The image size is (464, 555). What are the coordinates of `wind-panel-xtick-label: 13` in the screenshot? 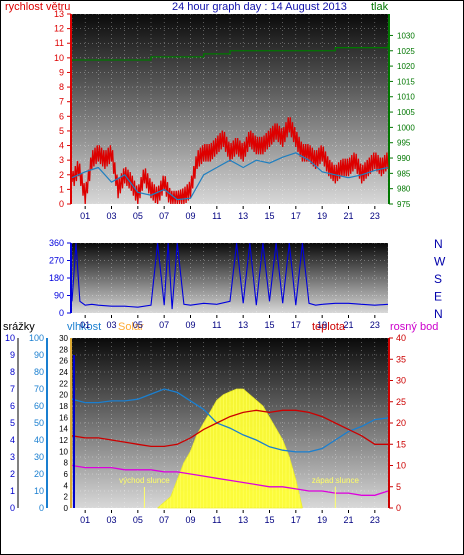 It's located at (243, 216).